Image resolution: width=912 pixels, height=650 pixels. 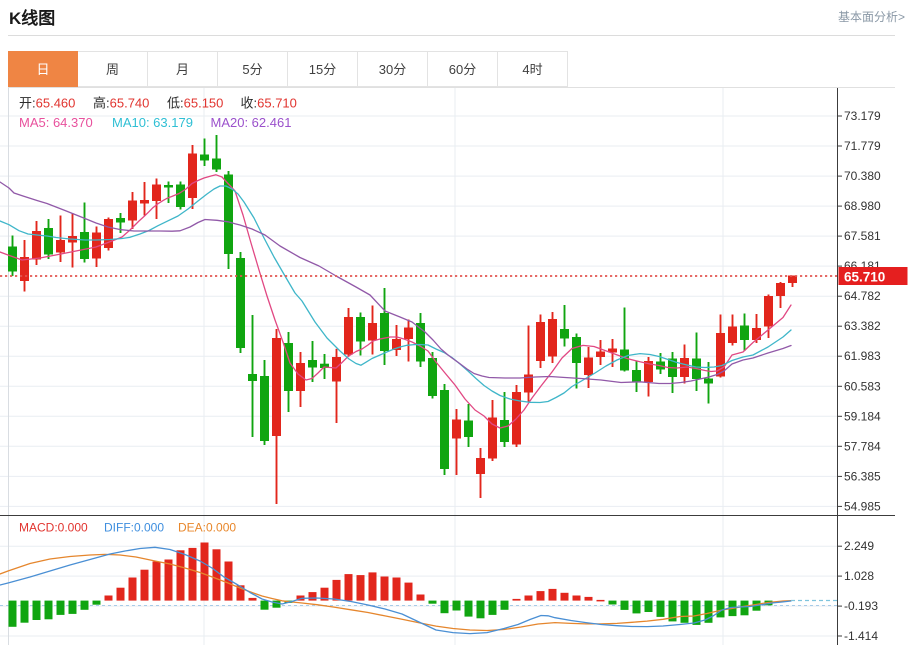 I want to click on svg-text: MA20: 62.461, so click(x=251, y=122).